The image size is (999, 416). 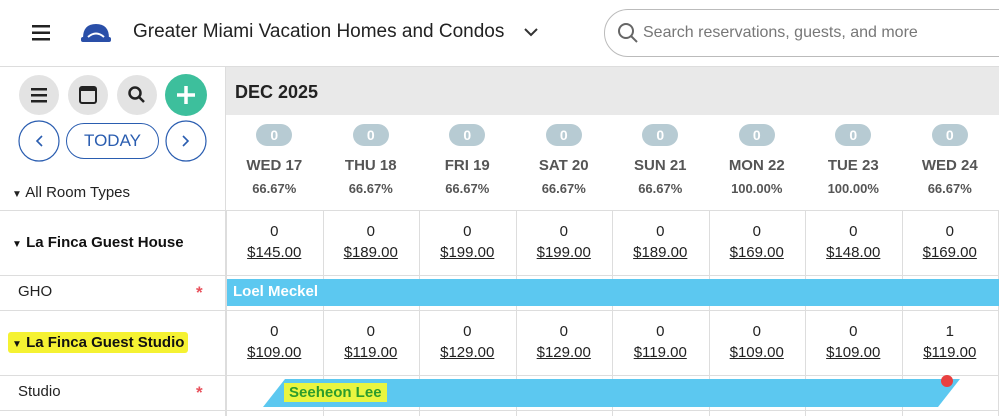 What do you see at coordinates (35, 291) in the screenshot?
I see `room-name: GHO` at bounding box center [35, 291].